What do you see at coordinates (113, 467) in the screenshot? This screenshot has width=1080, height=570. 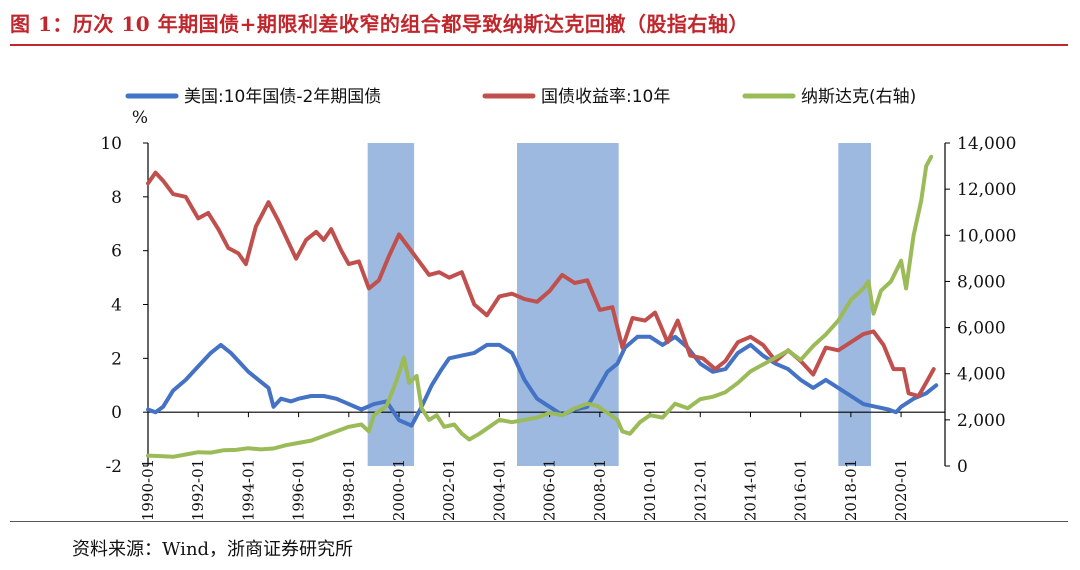 I see `left-tick-label: -2` at bounding box center [113, 467].